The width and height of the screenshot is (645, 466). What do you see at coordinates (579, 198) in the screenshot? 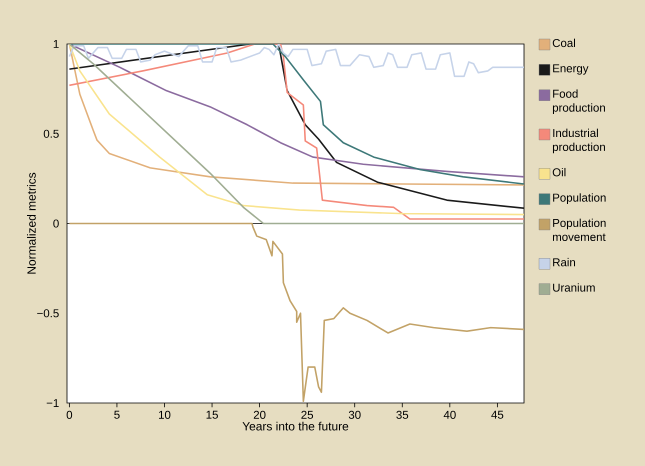
I see `legend-label: Population` at bounding box center [579, 198].